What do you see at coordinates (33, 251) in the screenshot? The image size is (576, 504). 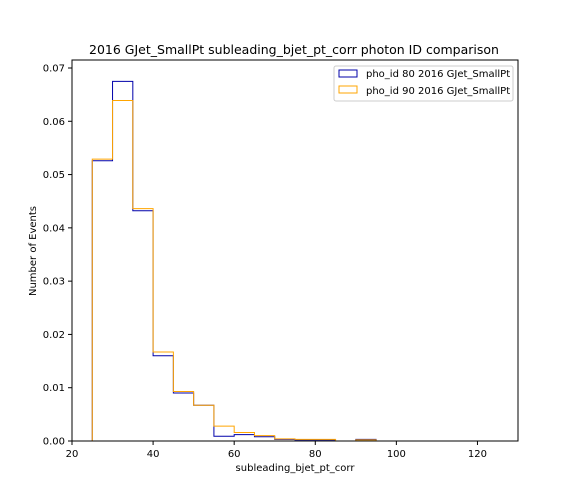 I see `y-axis-label: Number of Events` at bounding box center [33, 251].